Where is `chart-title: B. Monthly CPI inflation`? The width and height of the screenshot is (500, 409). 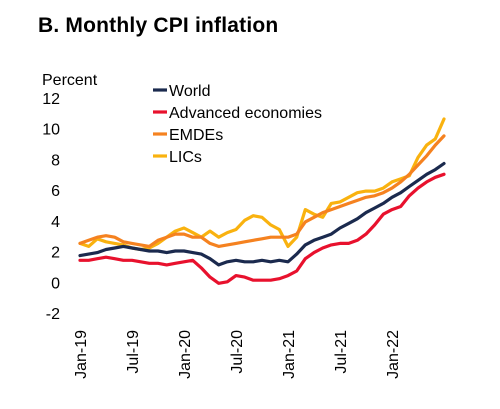 chart-title: B. Monthly CPI inflation is located at coordinates (158, 25).